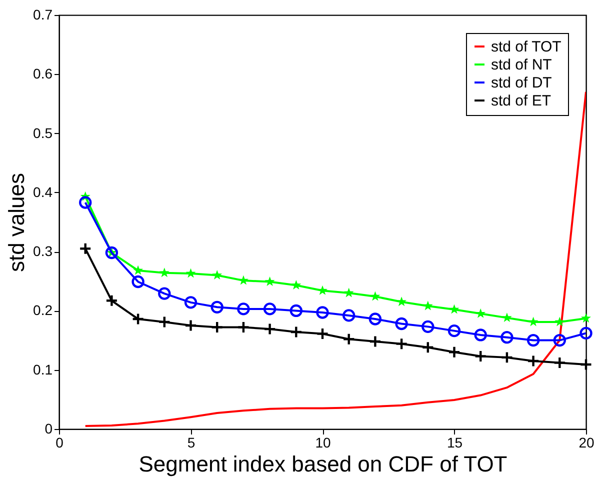 Image resolution: width=606 pixels, height=480 pixels. What do you see at coordinates (323, 464) in the screenshot?
I see `x-axis-title: Segment index based on CDF of TOT` at bounding box center [323, 464].